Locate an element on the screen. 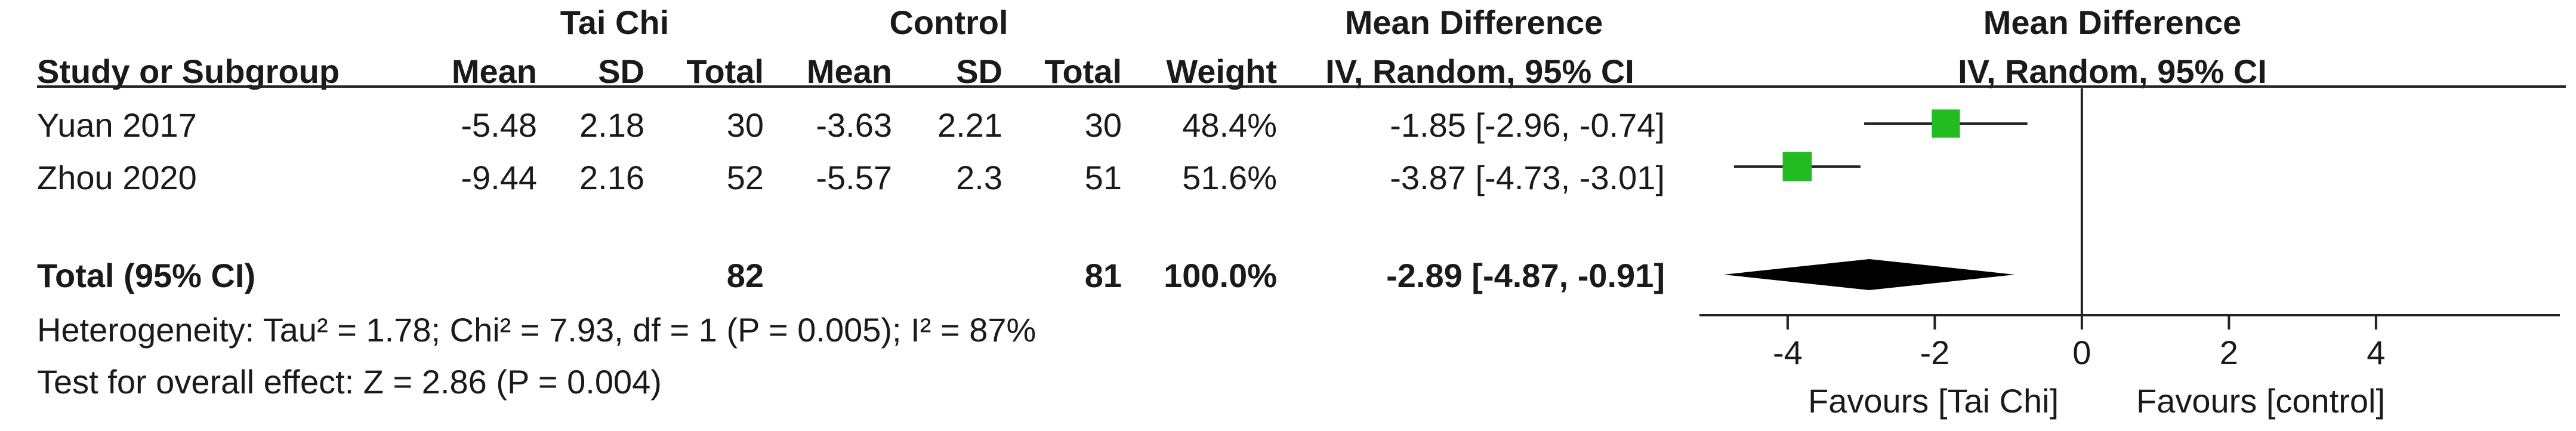  x-tick-label: 0 is located at coordinates (2081, 352).